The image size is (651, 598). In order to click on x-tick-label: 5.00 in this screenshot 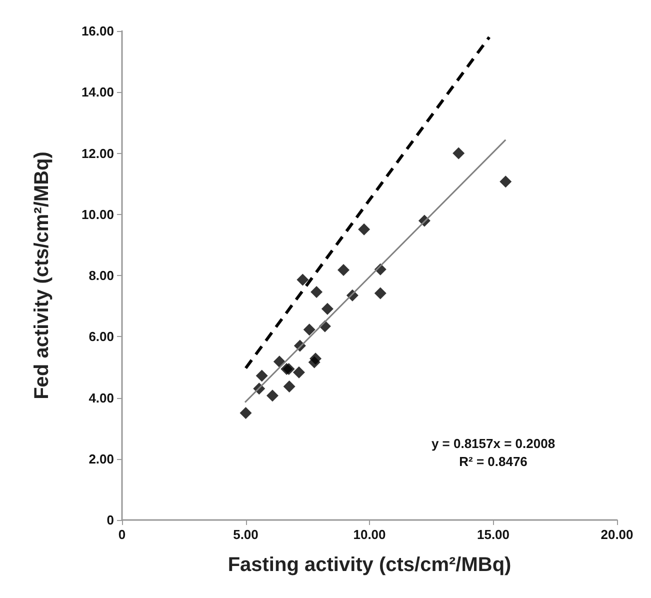, I will do `click(245, 534)`.